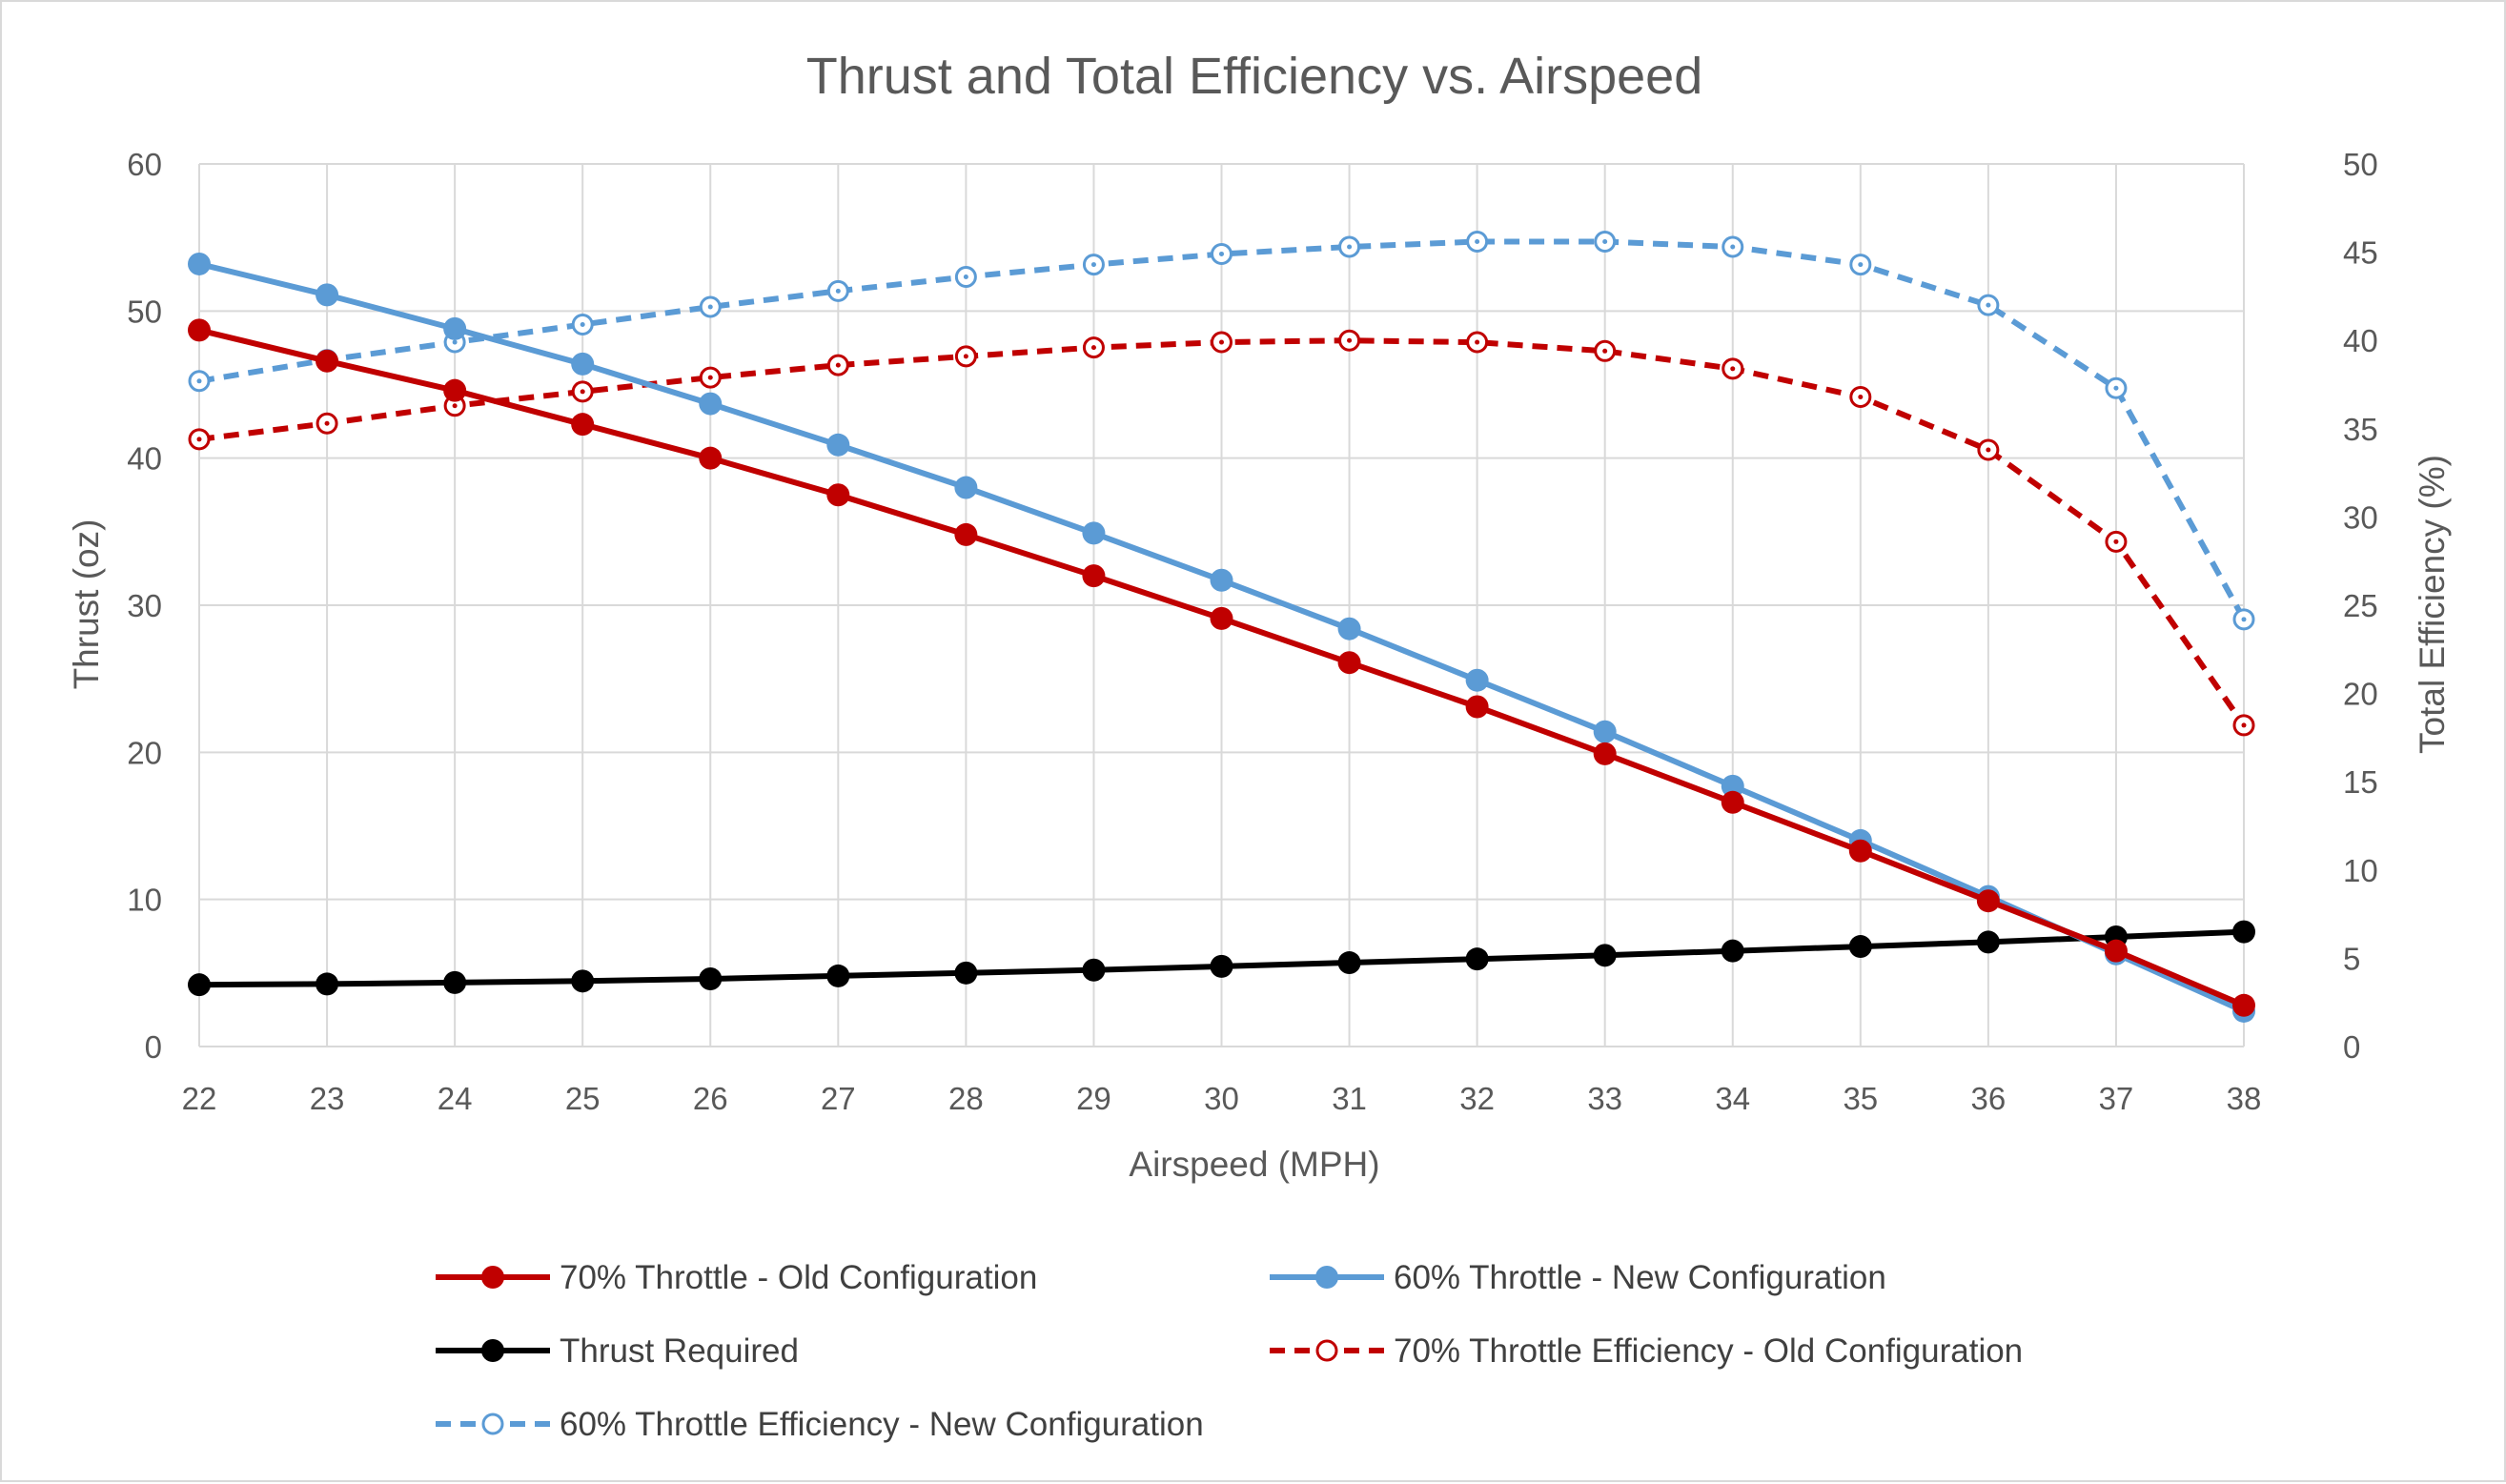 The height and width of the screenshot is (1484, 2506). What do you see at coordinates (1254, 1164) in the screenshot?
I see `x-axis-title: Airspeed (MPH)` at bounding box center [1254, 1164].